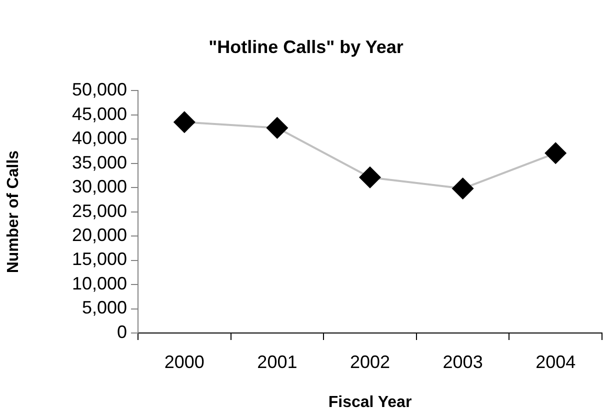  Describe the element at coordinates (99, 210) in the screenshot. I see `y-tick-label: 25,000` at that location.